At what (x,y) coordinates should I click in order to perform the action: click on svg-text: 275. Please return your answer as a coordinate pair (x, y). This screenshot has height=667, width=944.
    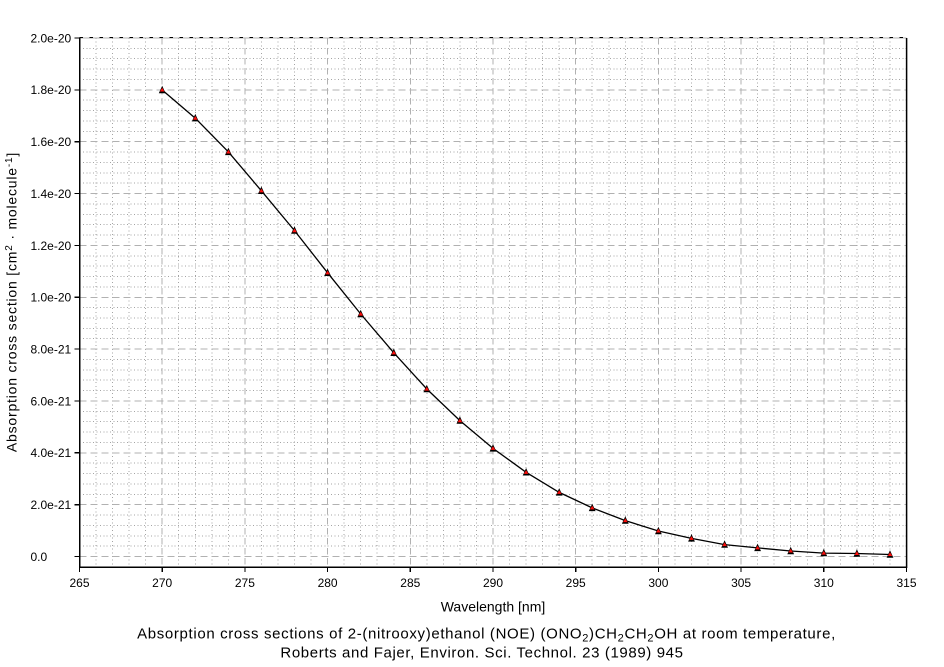
    Looking at the image, I should click on (245, 583).